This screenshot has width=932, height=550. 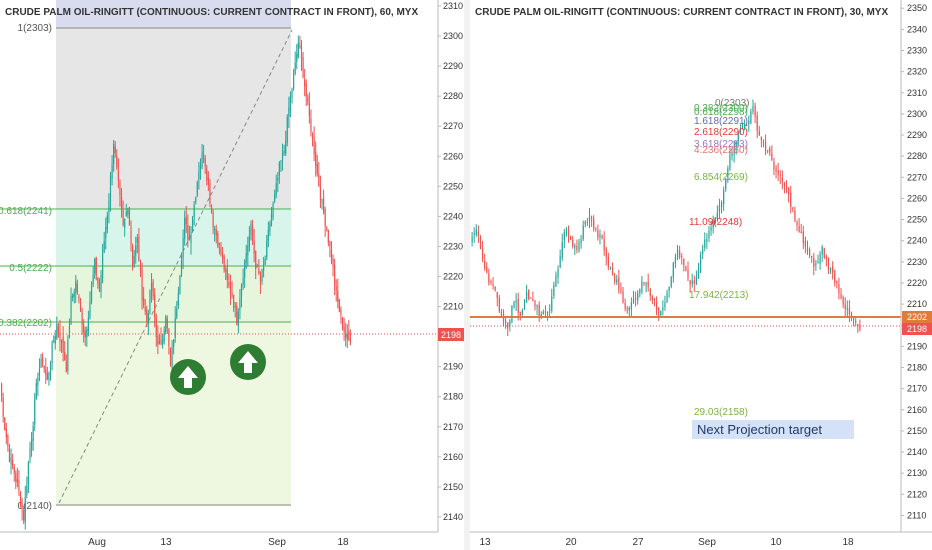 I want to click on fib-proj-label: 3.618(2283), so click(x=721, y=144).